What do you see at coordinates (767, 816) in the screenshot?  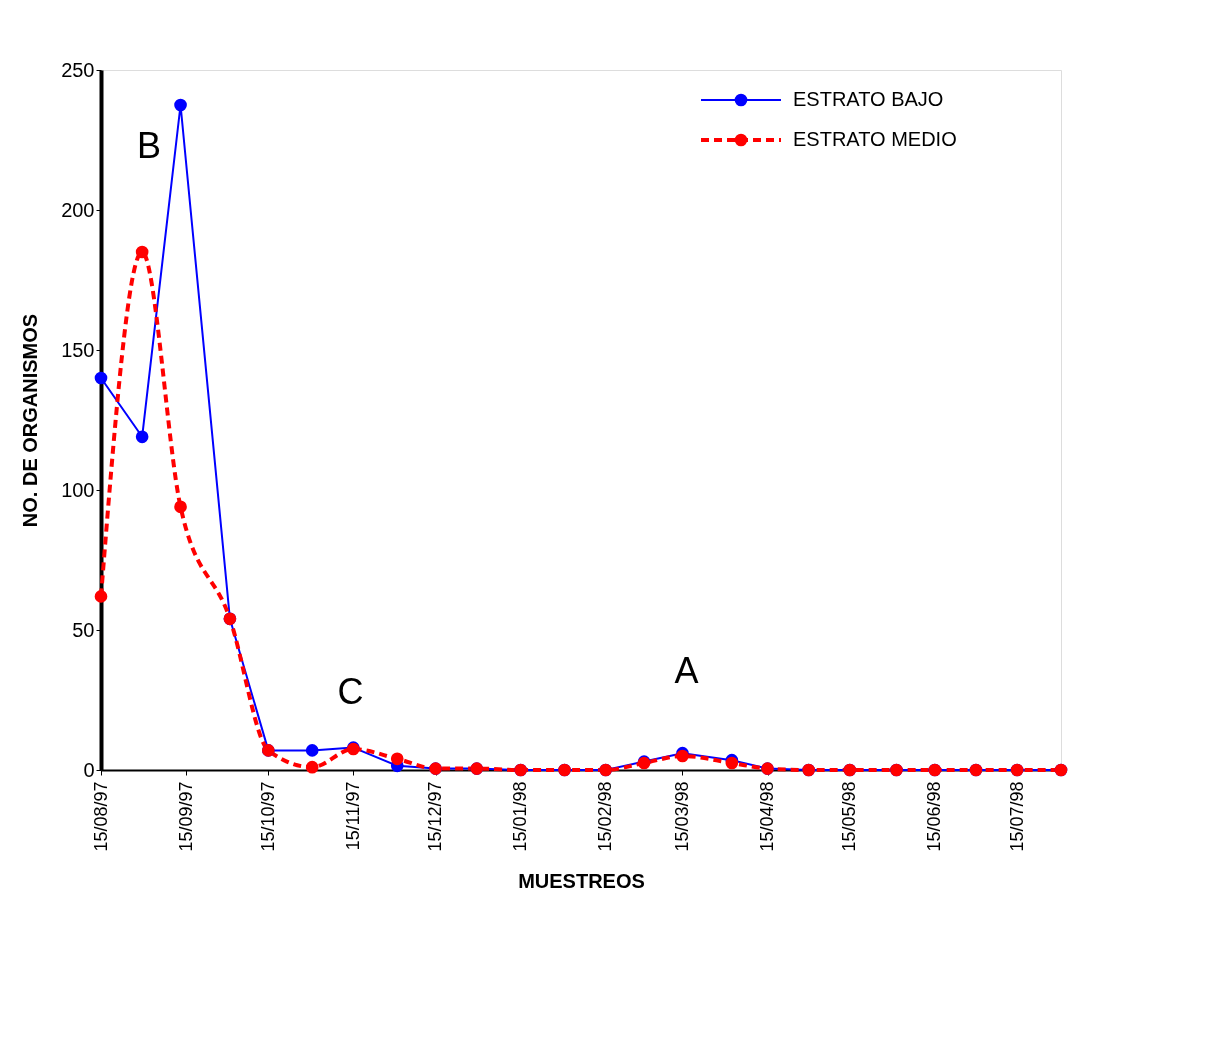 I see `x-tick-label: 15/04/98` at bounding box center [767, 816].